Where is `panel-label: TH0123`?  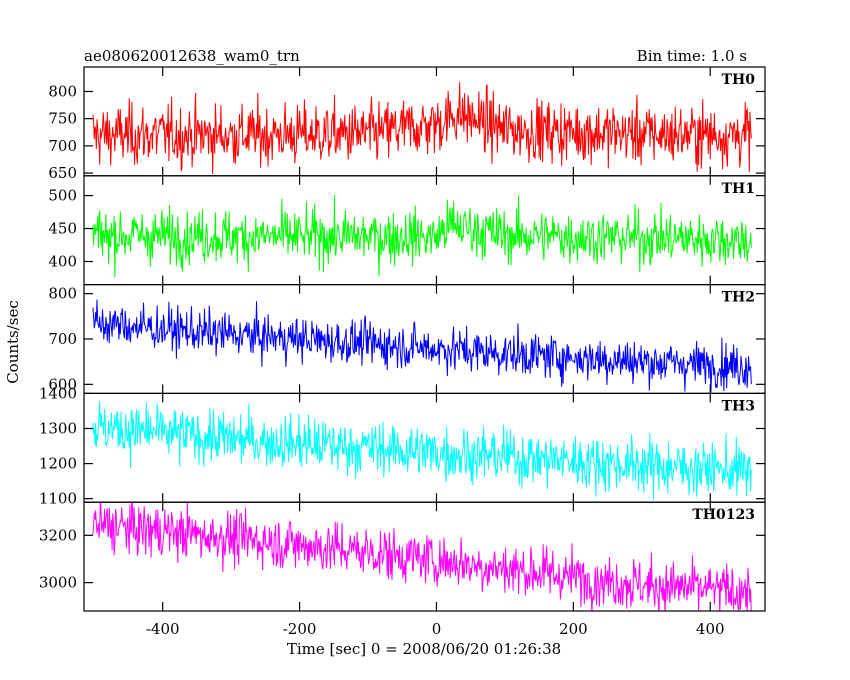
panel-label: TH0123 is located at coordinates (723, 515).